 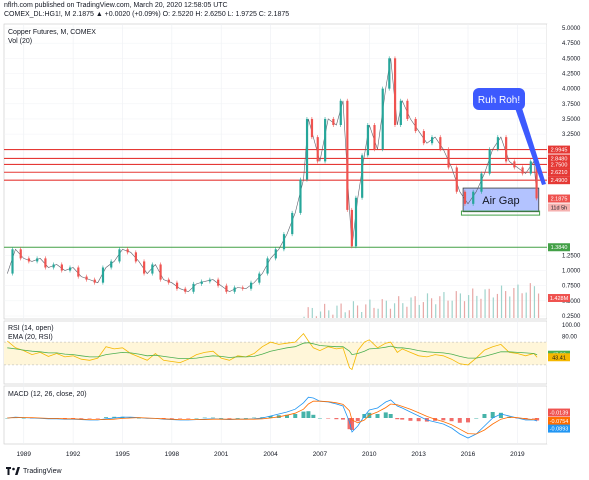 What do you see at coordinates (570, 337) in the screenshot?
I see `rsi-tick-label: 80.00` at bounding box center [570, 337].